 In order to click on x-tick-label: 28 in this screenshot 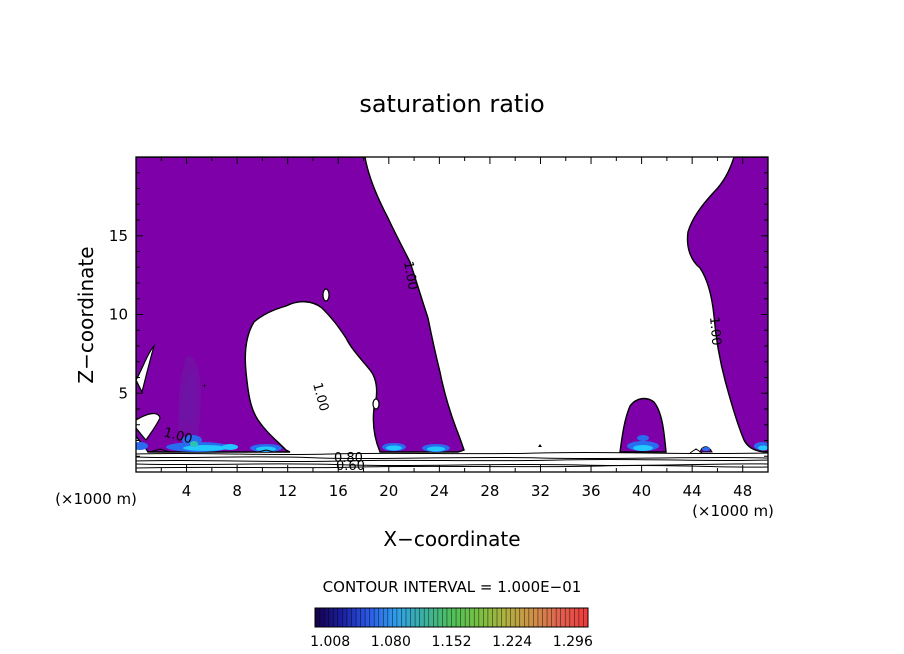, I will do `click(489, 491)`.